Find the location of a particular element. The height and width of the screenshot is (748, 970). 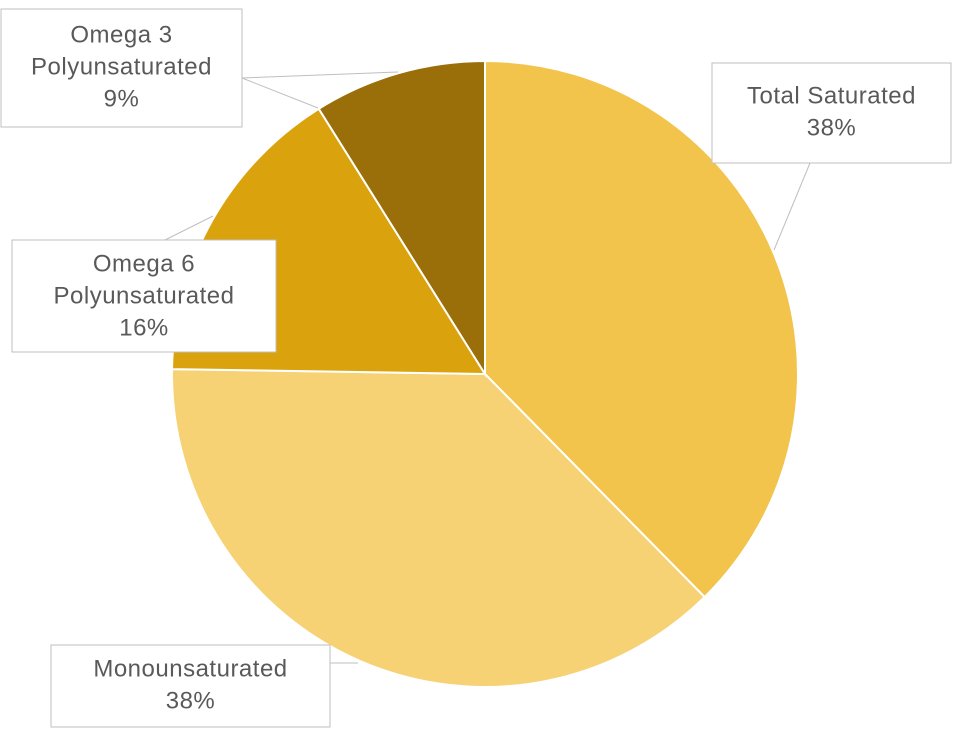

pie-slice is located at coordinates (401, 218).